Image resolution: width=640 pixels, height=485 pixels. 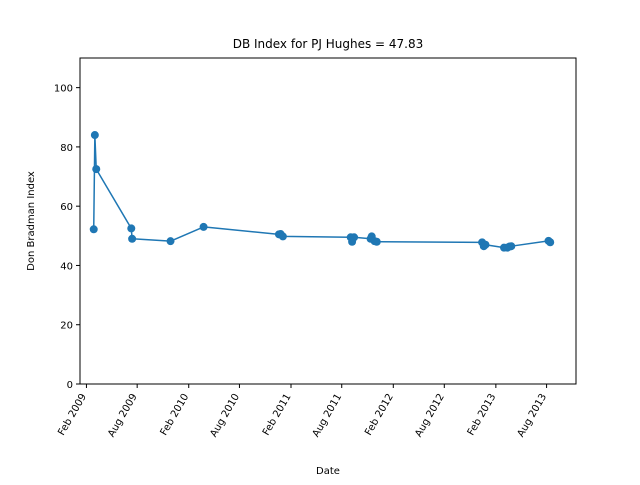 I want to click on x-tick-label: Aug 2011, so click(x=328, y=415).